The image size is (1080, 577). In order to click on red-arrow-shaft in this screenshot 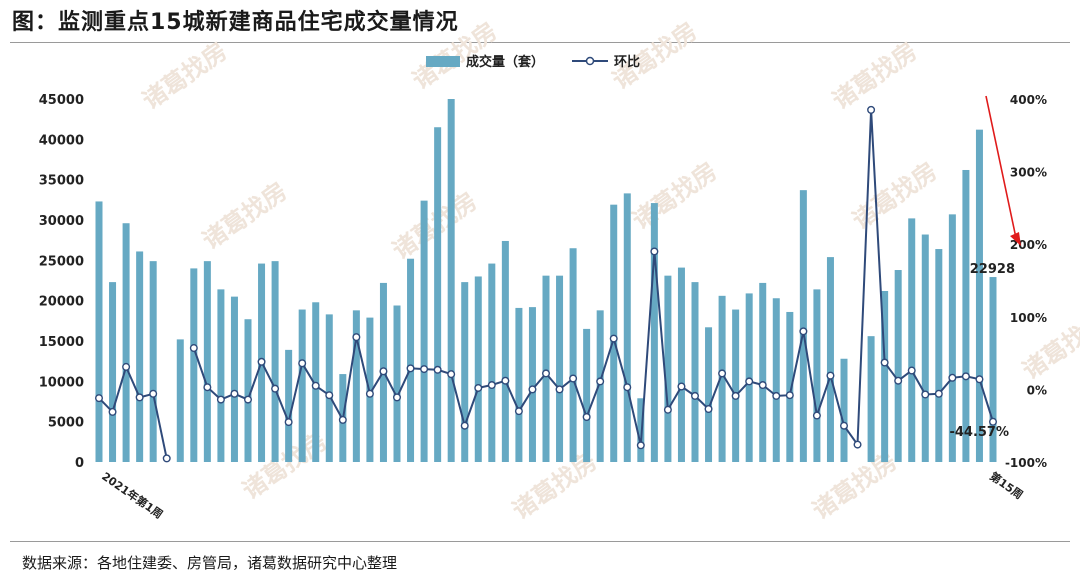, I will do `click(1001, 167)`.